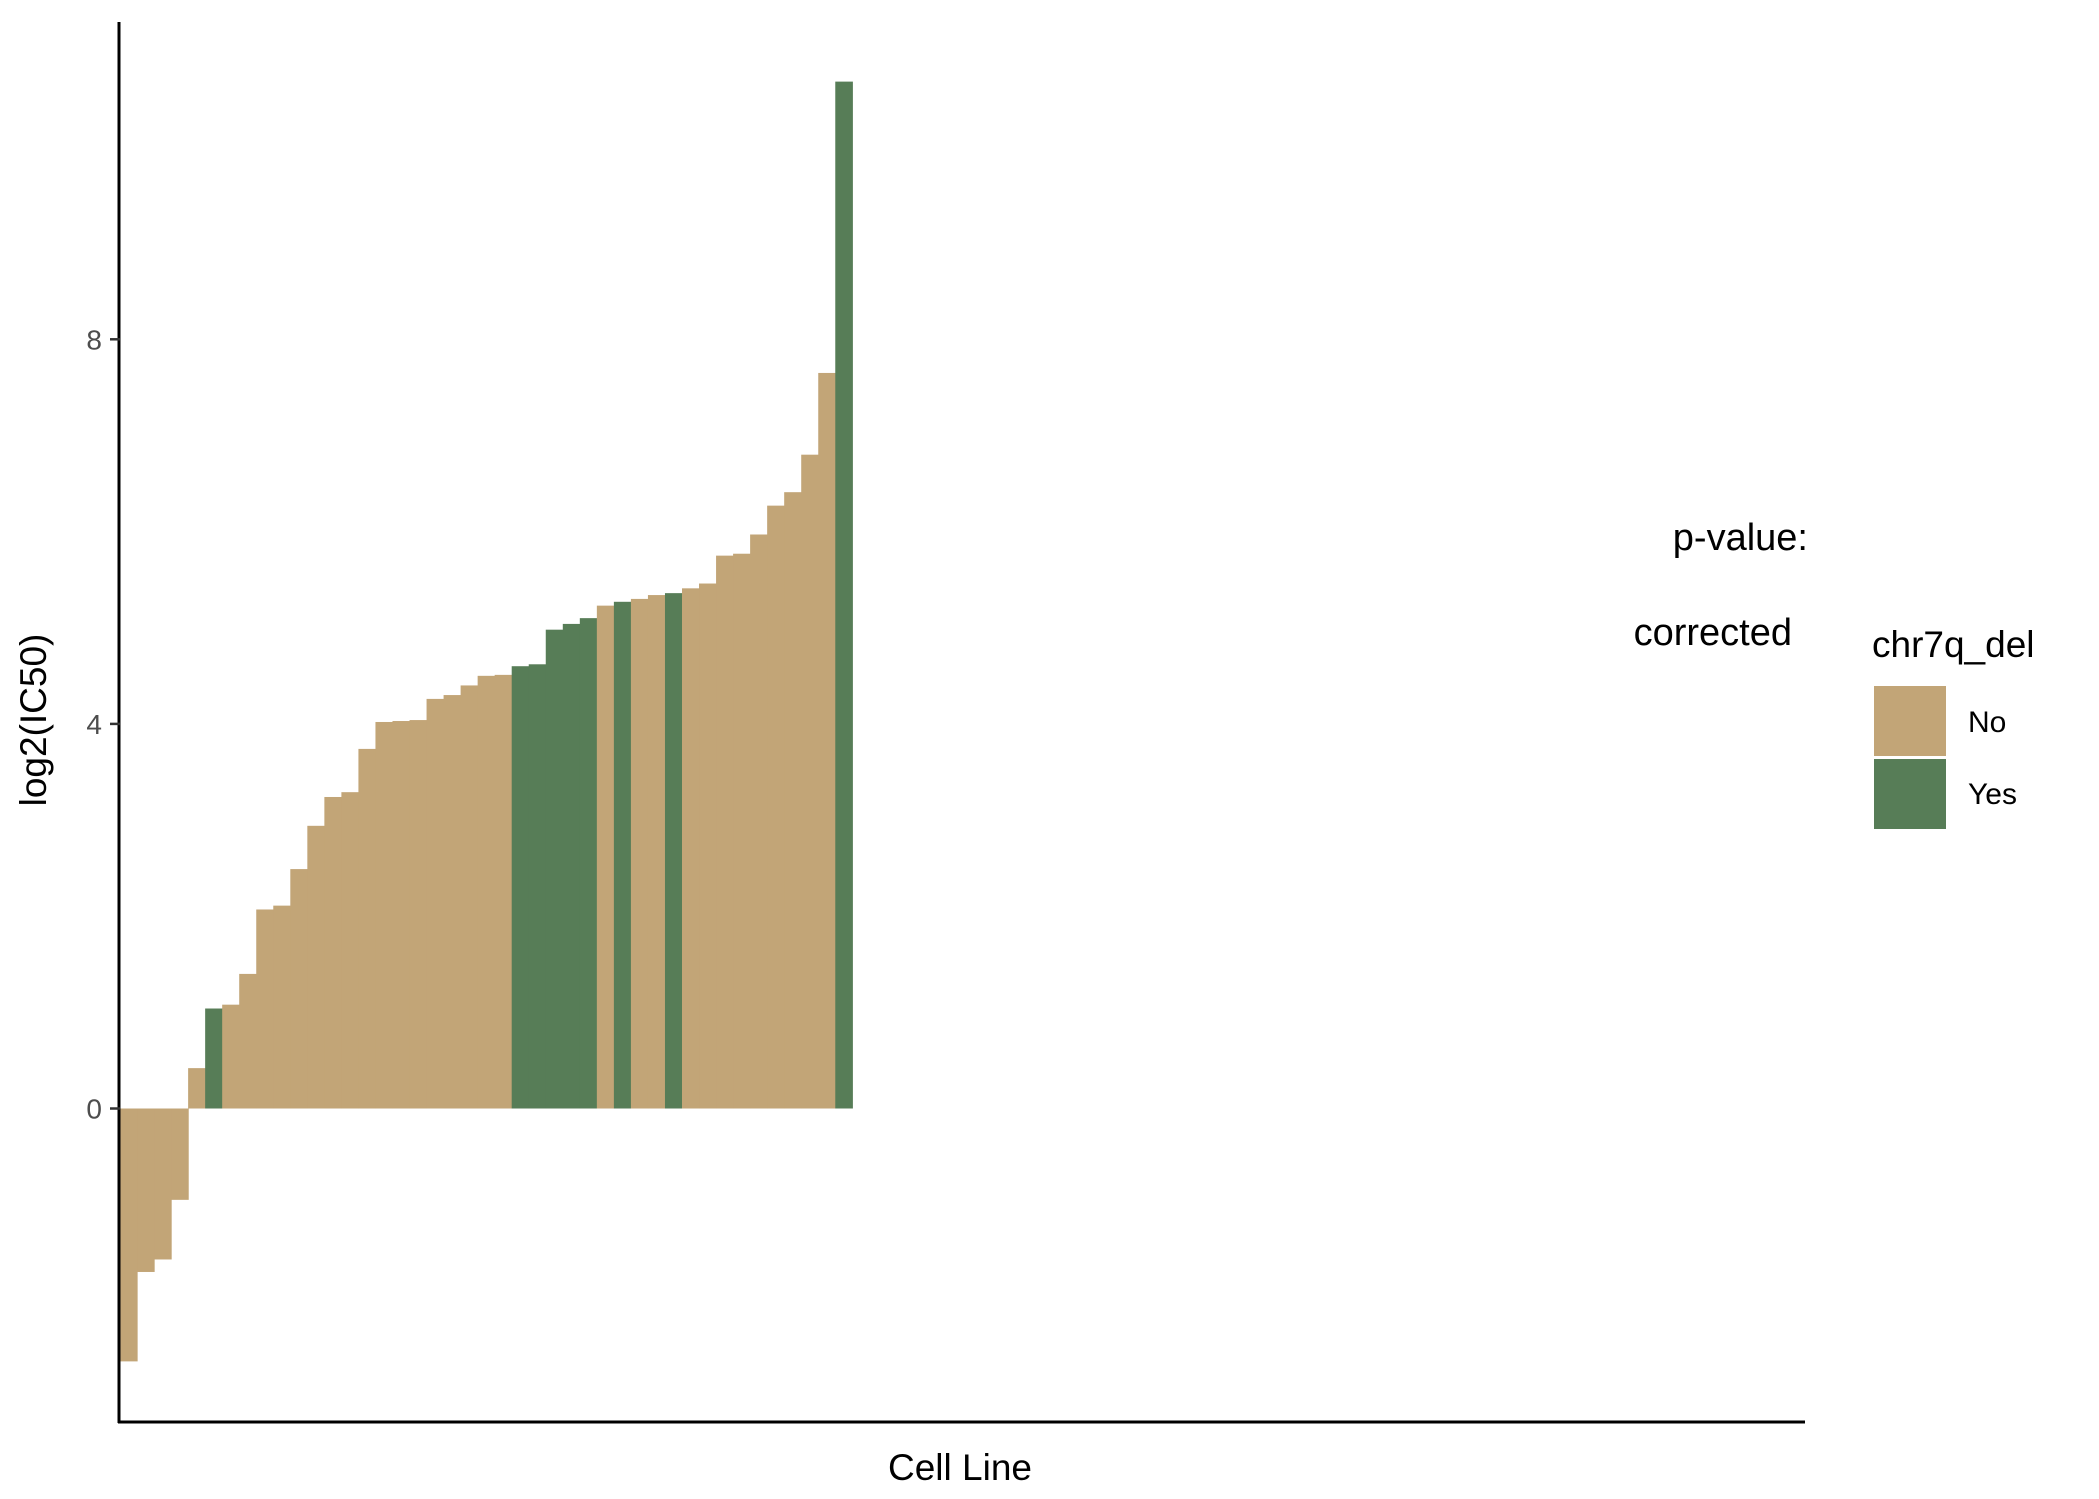 This screenshot has width=2099, height=1499. What do you see at coordinates (1987, 722) in the screenshot?
I see `legend-label-no: No` at bounding box center [1987, 722].